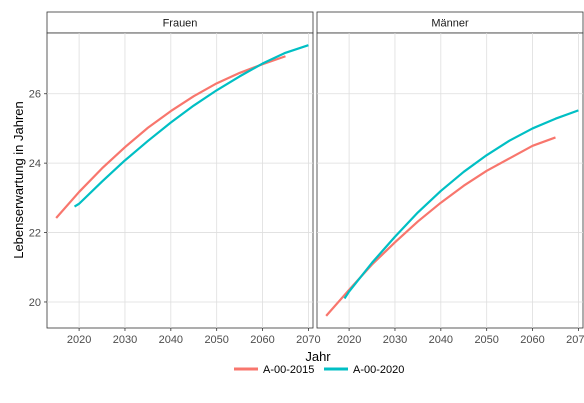  What do you see at coordinates (125, 340) in the screenshot?
I see `x-tick-label-2030-frauen: 2030` at bounding box center [125, 340].